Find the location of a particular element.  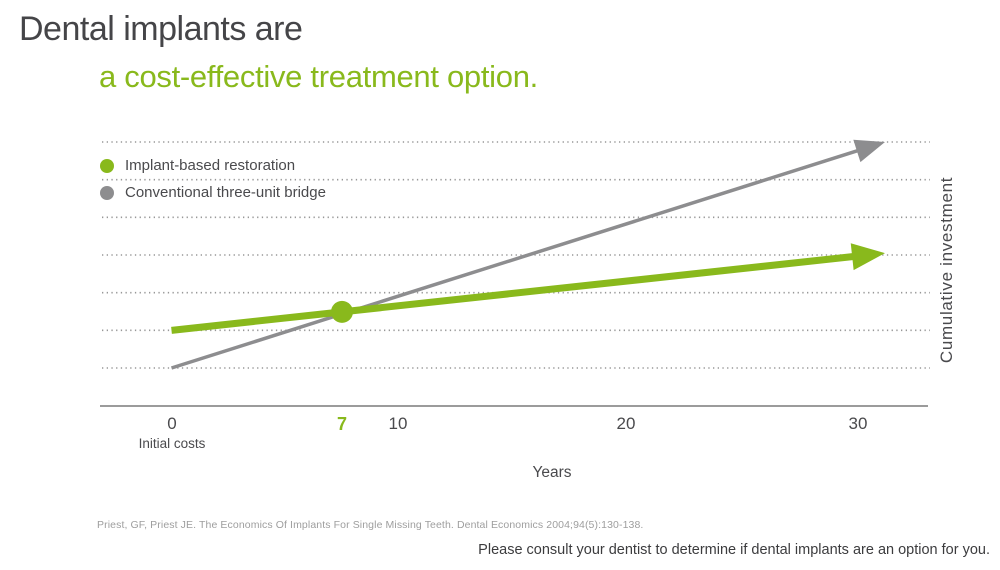

x-tick-value: 20 is located at coordinates (626, 423).